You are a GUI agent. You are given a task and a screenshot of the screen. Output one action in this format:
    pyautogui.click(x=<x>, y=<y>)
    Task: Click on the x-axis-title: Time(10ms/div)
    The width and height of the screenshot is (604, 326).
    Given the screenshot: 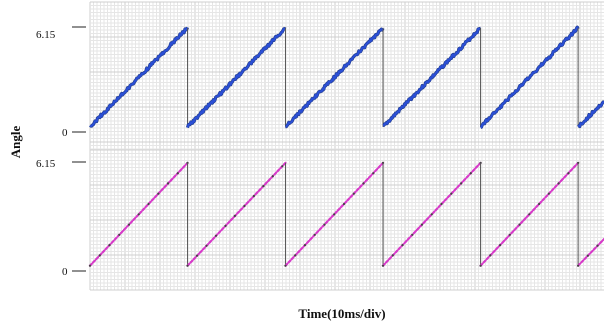 What is the action you would take?
    pyautogui.click(x=341, y=313)
    